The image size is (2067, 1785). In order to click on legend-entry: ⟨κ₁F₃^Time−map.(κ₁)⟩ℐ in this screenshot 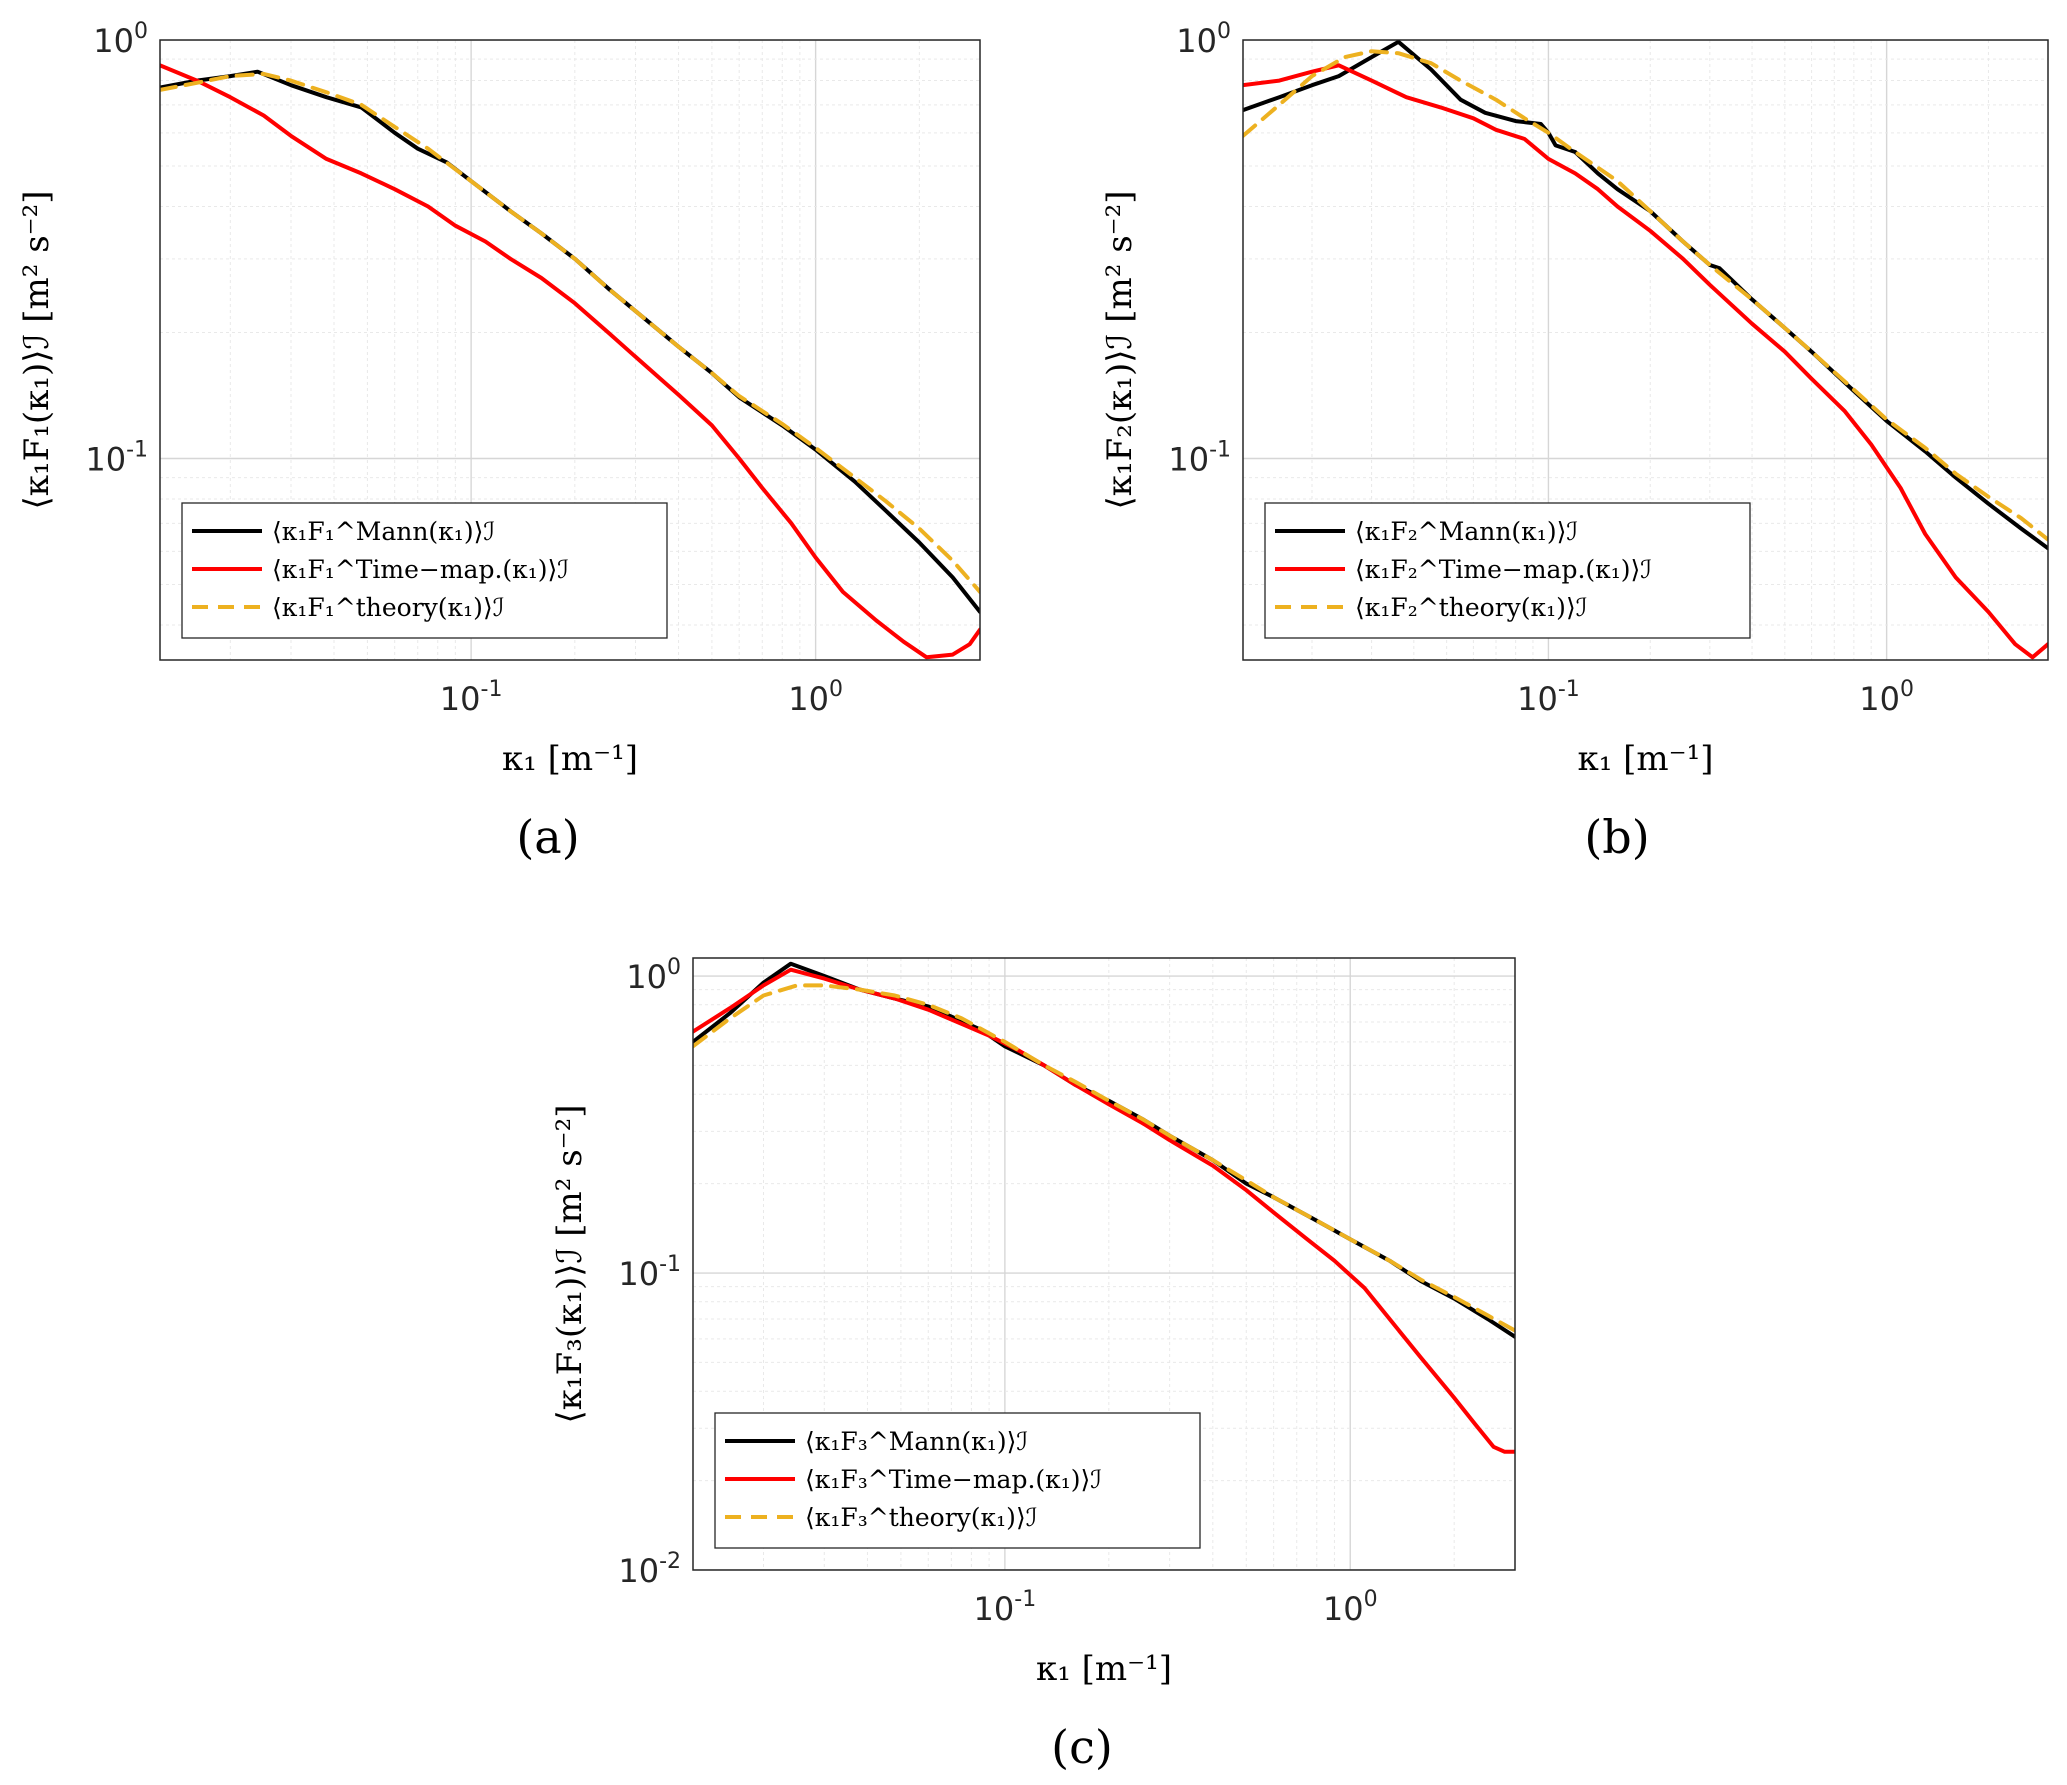, I will do `click(953, 1479)`.